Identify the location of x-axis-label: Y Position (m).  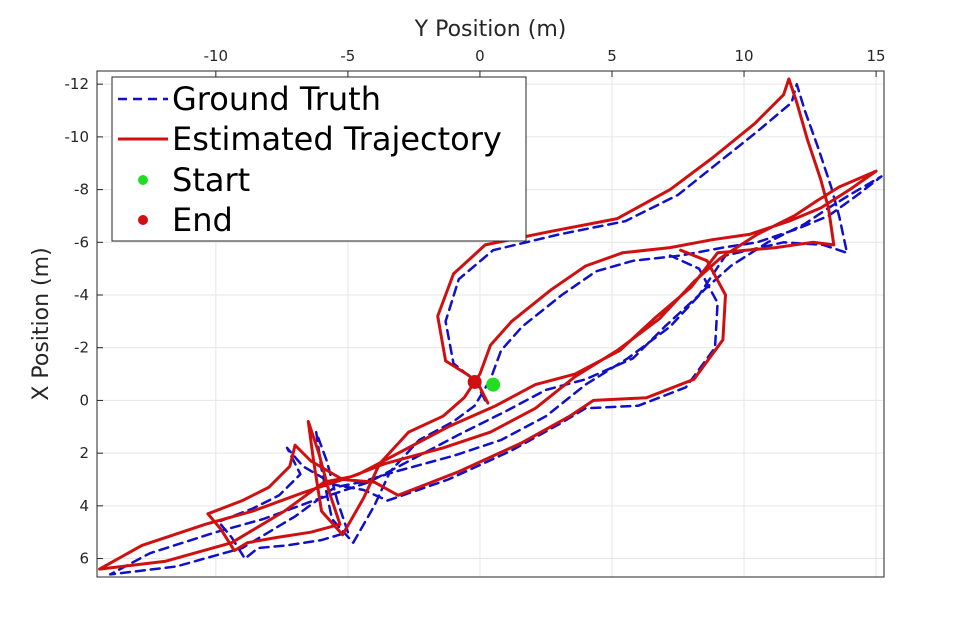
(490, 29).